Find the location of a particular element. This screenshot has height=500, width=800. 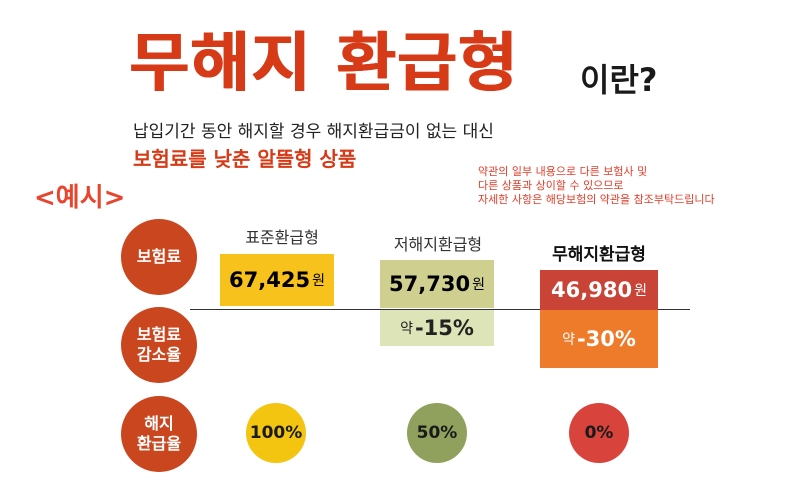

row-label-premium: 보험료 is located at coordinates (159, 257).